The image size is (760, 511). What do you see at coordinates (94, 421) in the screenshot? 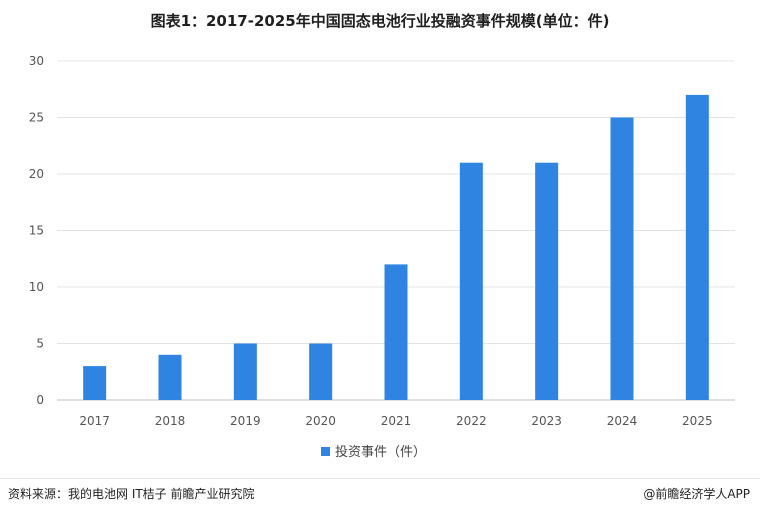
I see `x-tick-label: 2017` at bounding box center [94, 421].